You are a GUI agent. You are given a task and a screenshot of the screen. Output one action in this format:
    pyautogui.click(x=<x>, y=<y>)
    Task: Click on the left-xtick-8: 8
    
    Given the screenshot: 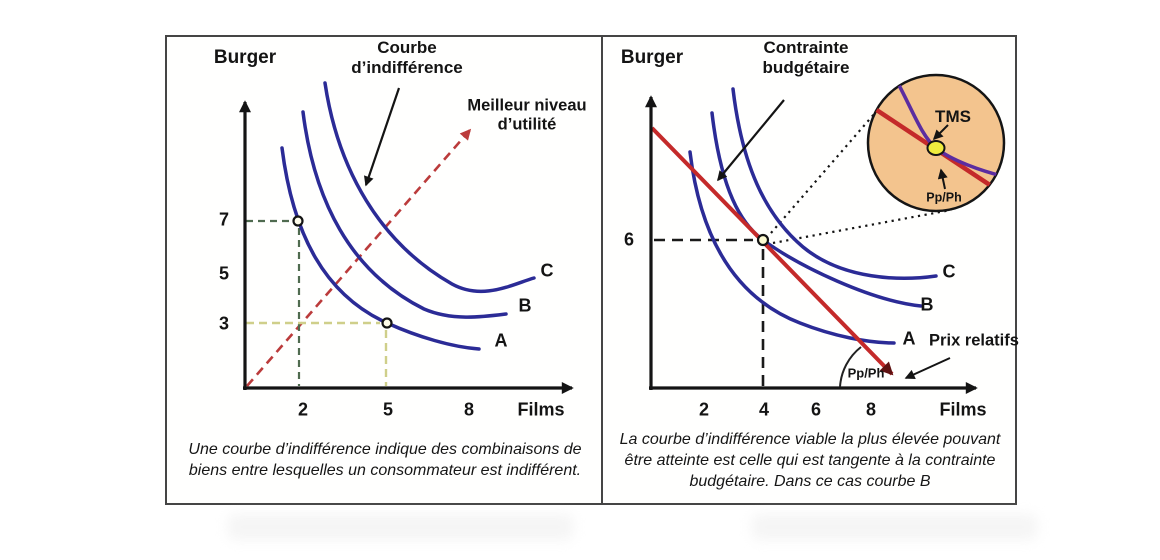 What is the action you would take?
    pyautogui.click(x=469, y=409)
    